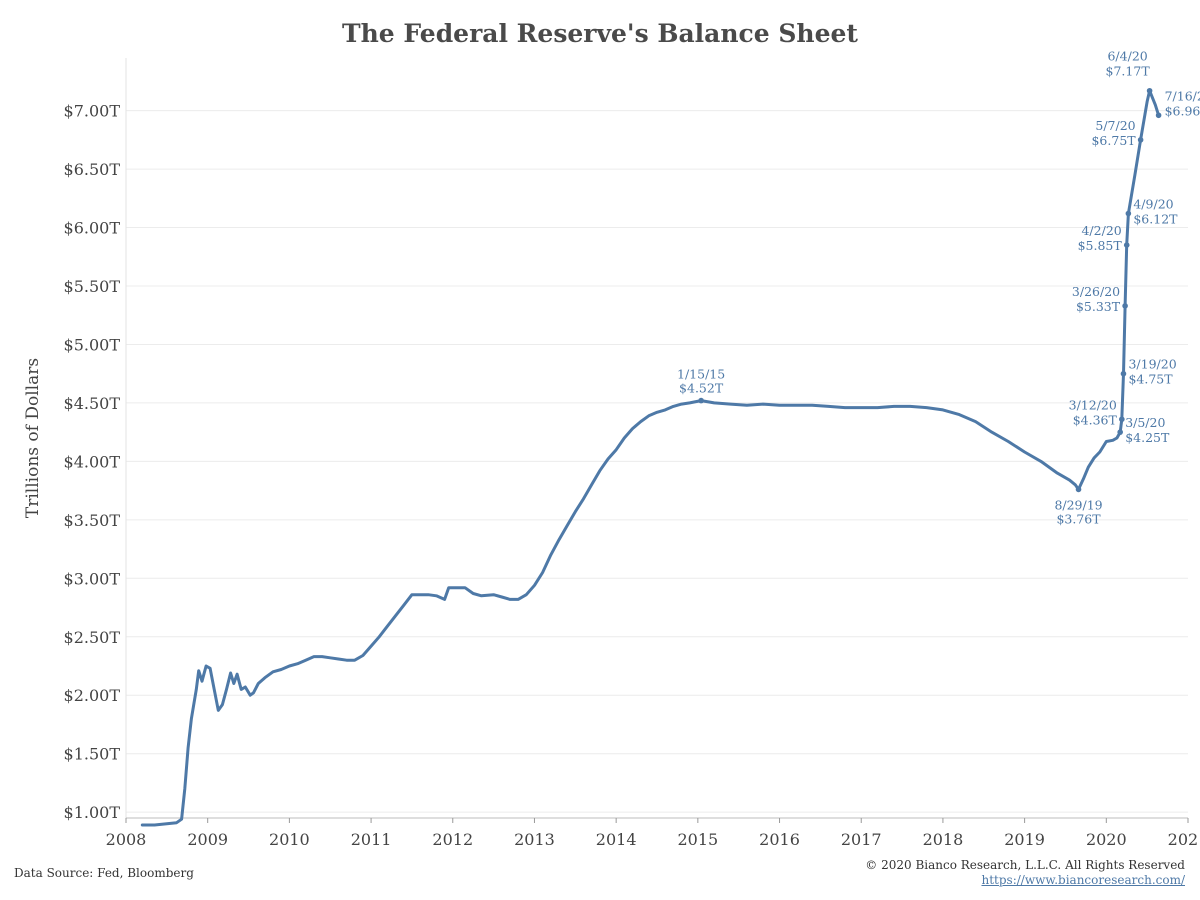 The width and height of the screenshot is (1200, 900). I want to click on annotation-date: 5/7/20, so click(1115, 125).